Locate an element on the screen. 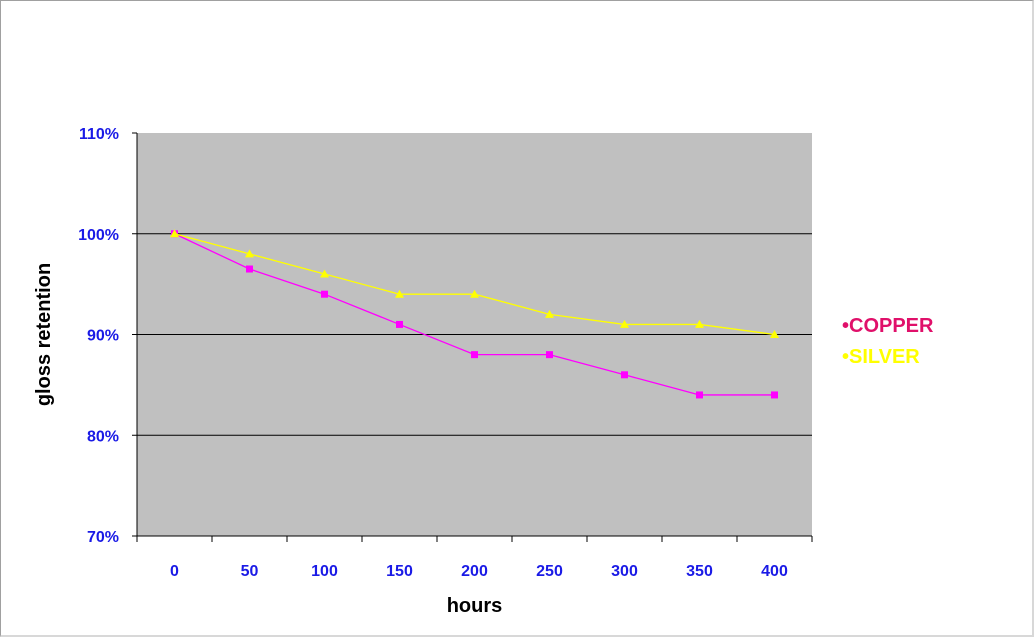 Image resolution: width=1034 pixels, height=637 pixels. x-axis-title: hours is located at coordinates (475, 606).